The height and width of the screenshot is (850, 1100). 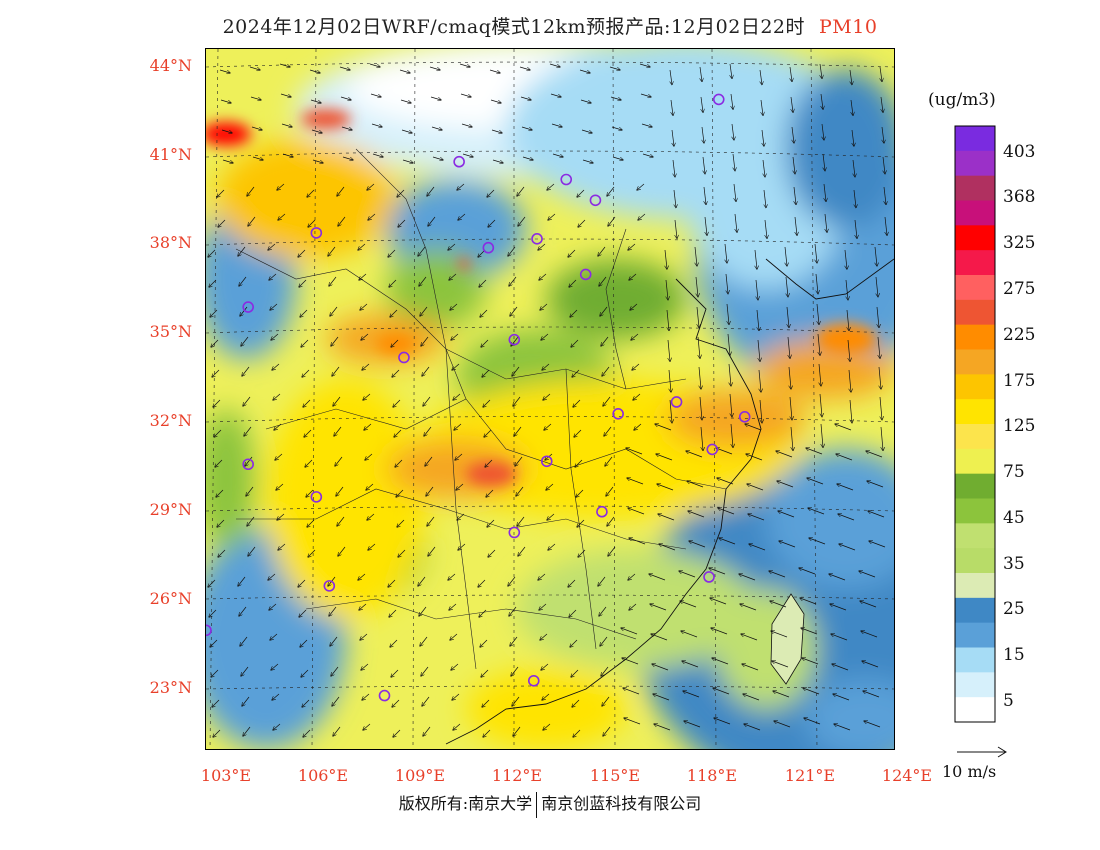 I want to click on colorbar-label: 35, so click(x=1014, y=564).